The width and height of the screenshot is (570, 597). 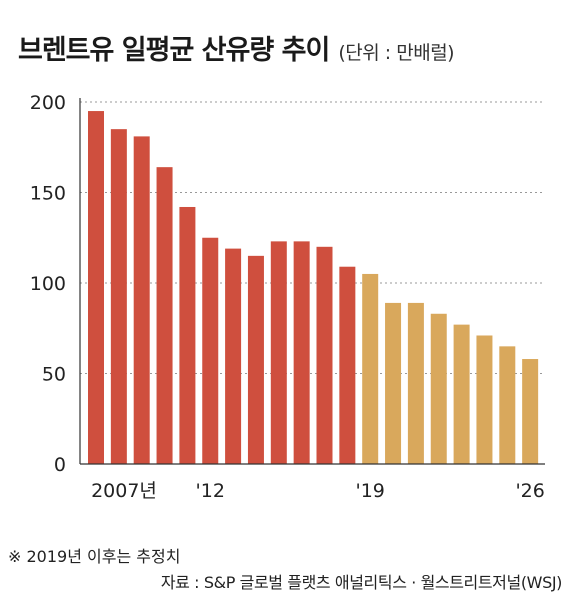 I want to click on y-tick-label: 50, so click(x=54, y=375).